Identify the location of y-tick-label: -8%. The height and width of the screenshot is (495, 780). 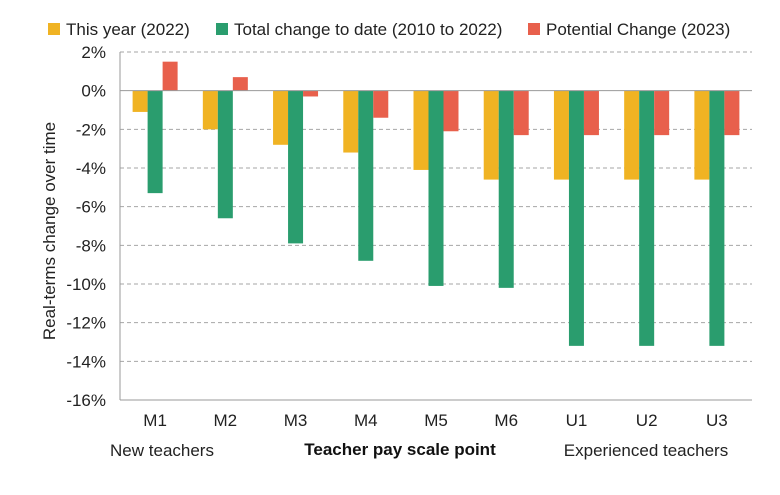
(91, 245).